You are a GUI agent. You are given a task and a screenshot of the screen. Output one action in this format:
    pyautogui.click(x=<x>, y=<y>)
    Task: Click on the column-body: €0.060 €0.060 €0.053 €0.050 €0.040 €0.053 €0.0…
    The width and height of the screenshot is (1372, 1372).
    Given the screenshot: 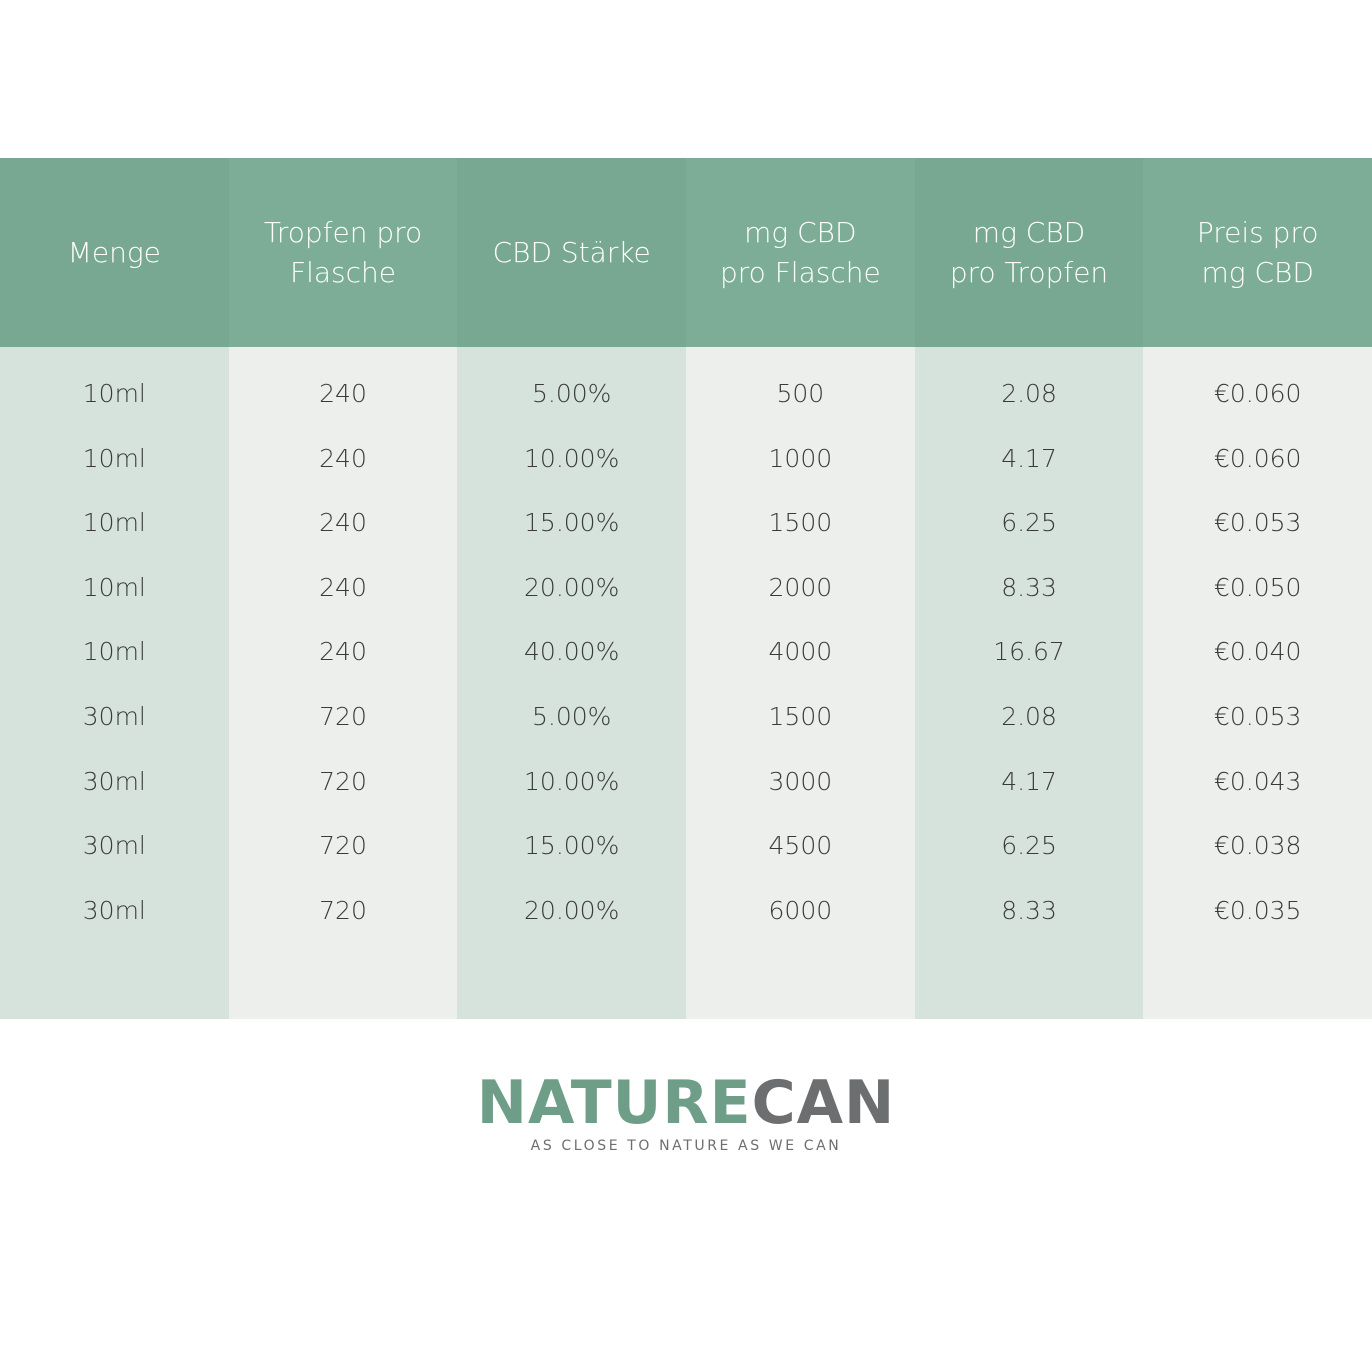 What is the action you would take?
    pyautogui.click(x=1257, y=683)
    